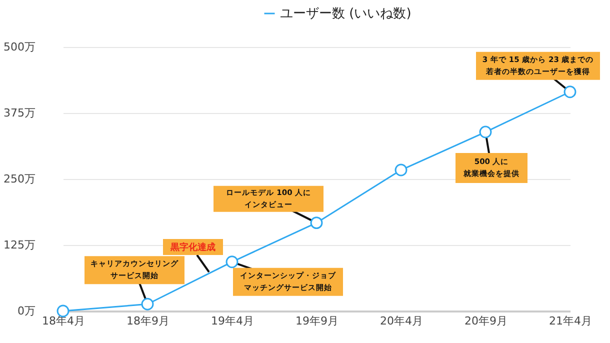  I want to click on y-tick-label: 0万, so click(27, 311).